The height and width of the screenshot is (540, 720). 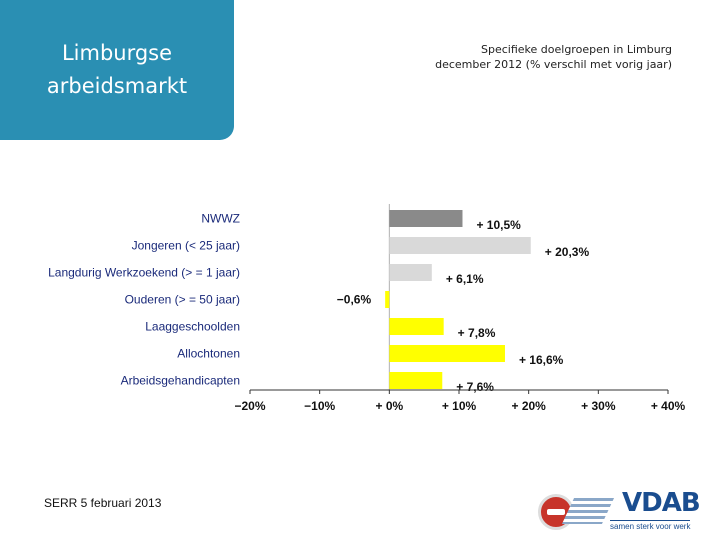 I want to click on vdab-tagline: samen sterk voor werk, so click(x=650, y=525).